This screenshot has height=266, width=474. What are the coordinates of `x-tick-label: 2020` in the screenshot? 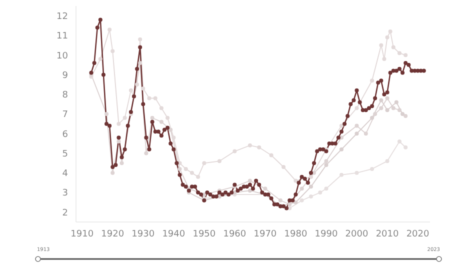 It's located at (418, 234).